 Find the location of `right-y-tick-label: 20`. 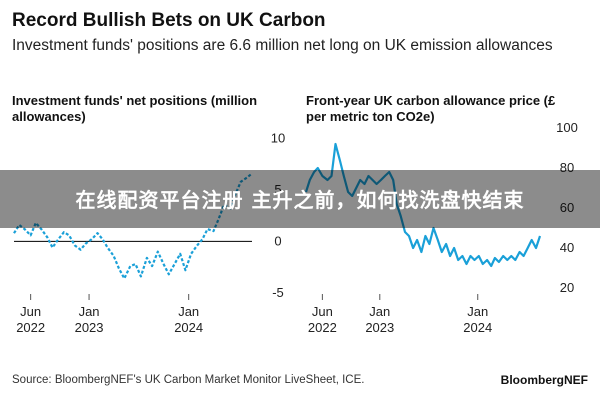

right-y-tick-label: 20 is located at coordinates (567, 287).